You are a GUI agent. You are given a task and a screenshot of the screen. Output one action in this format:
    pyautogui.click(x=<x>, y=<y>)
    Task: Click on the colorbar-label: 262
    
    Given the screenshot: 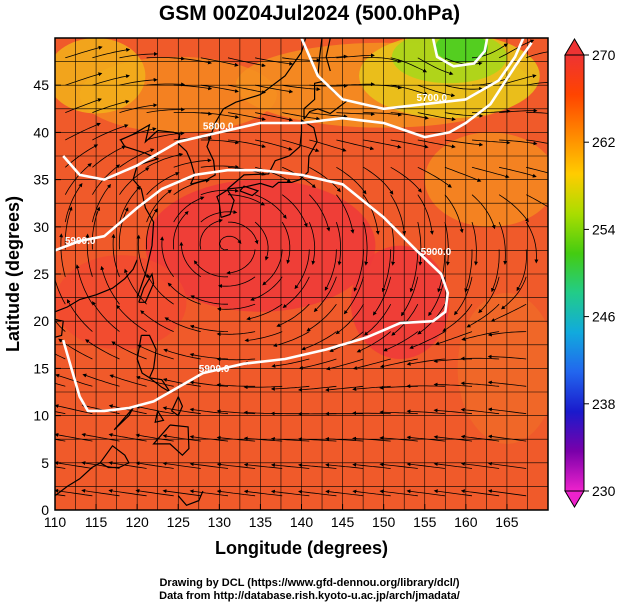 What is the action you would take?
    pyautogui.click(x=604, y=142)
    